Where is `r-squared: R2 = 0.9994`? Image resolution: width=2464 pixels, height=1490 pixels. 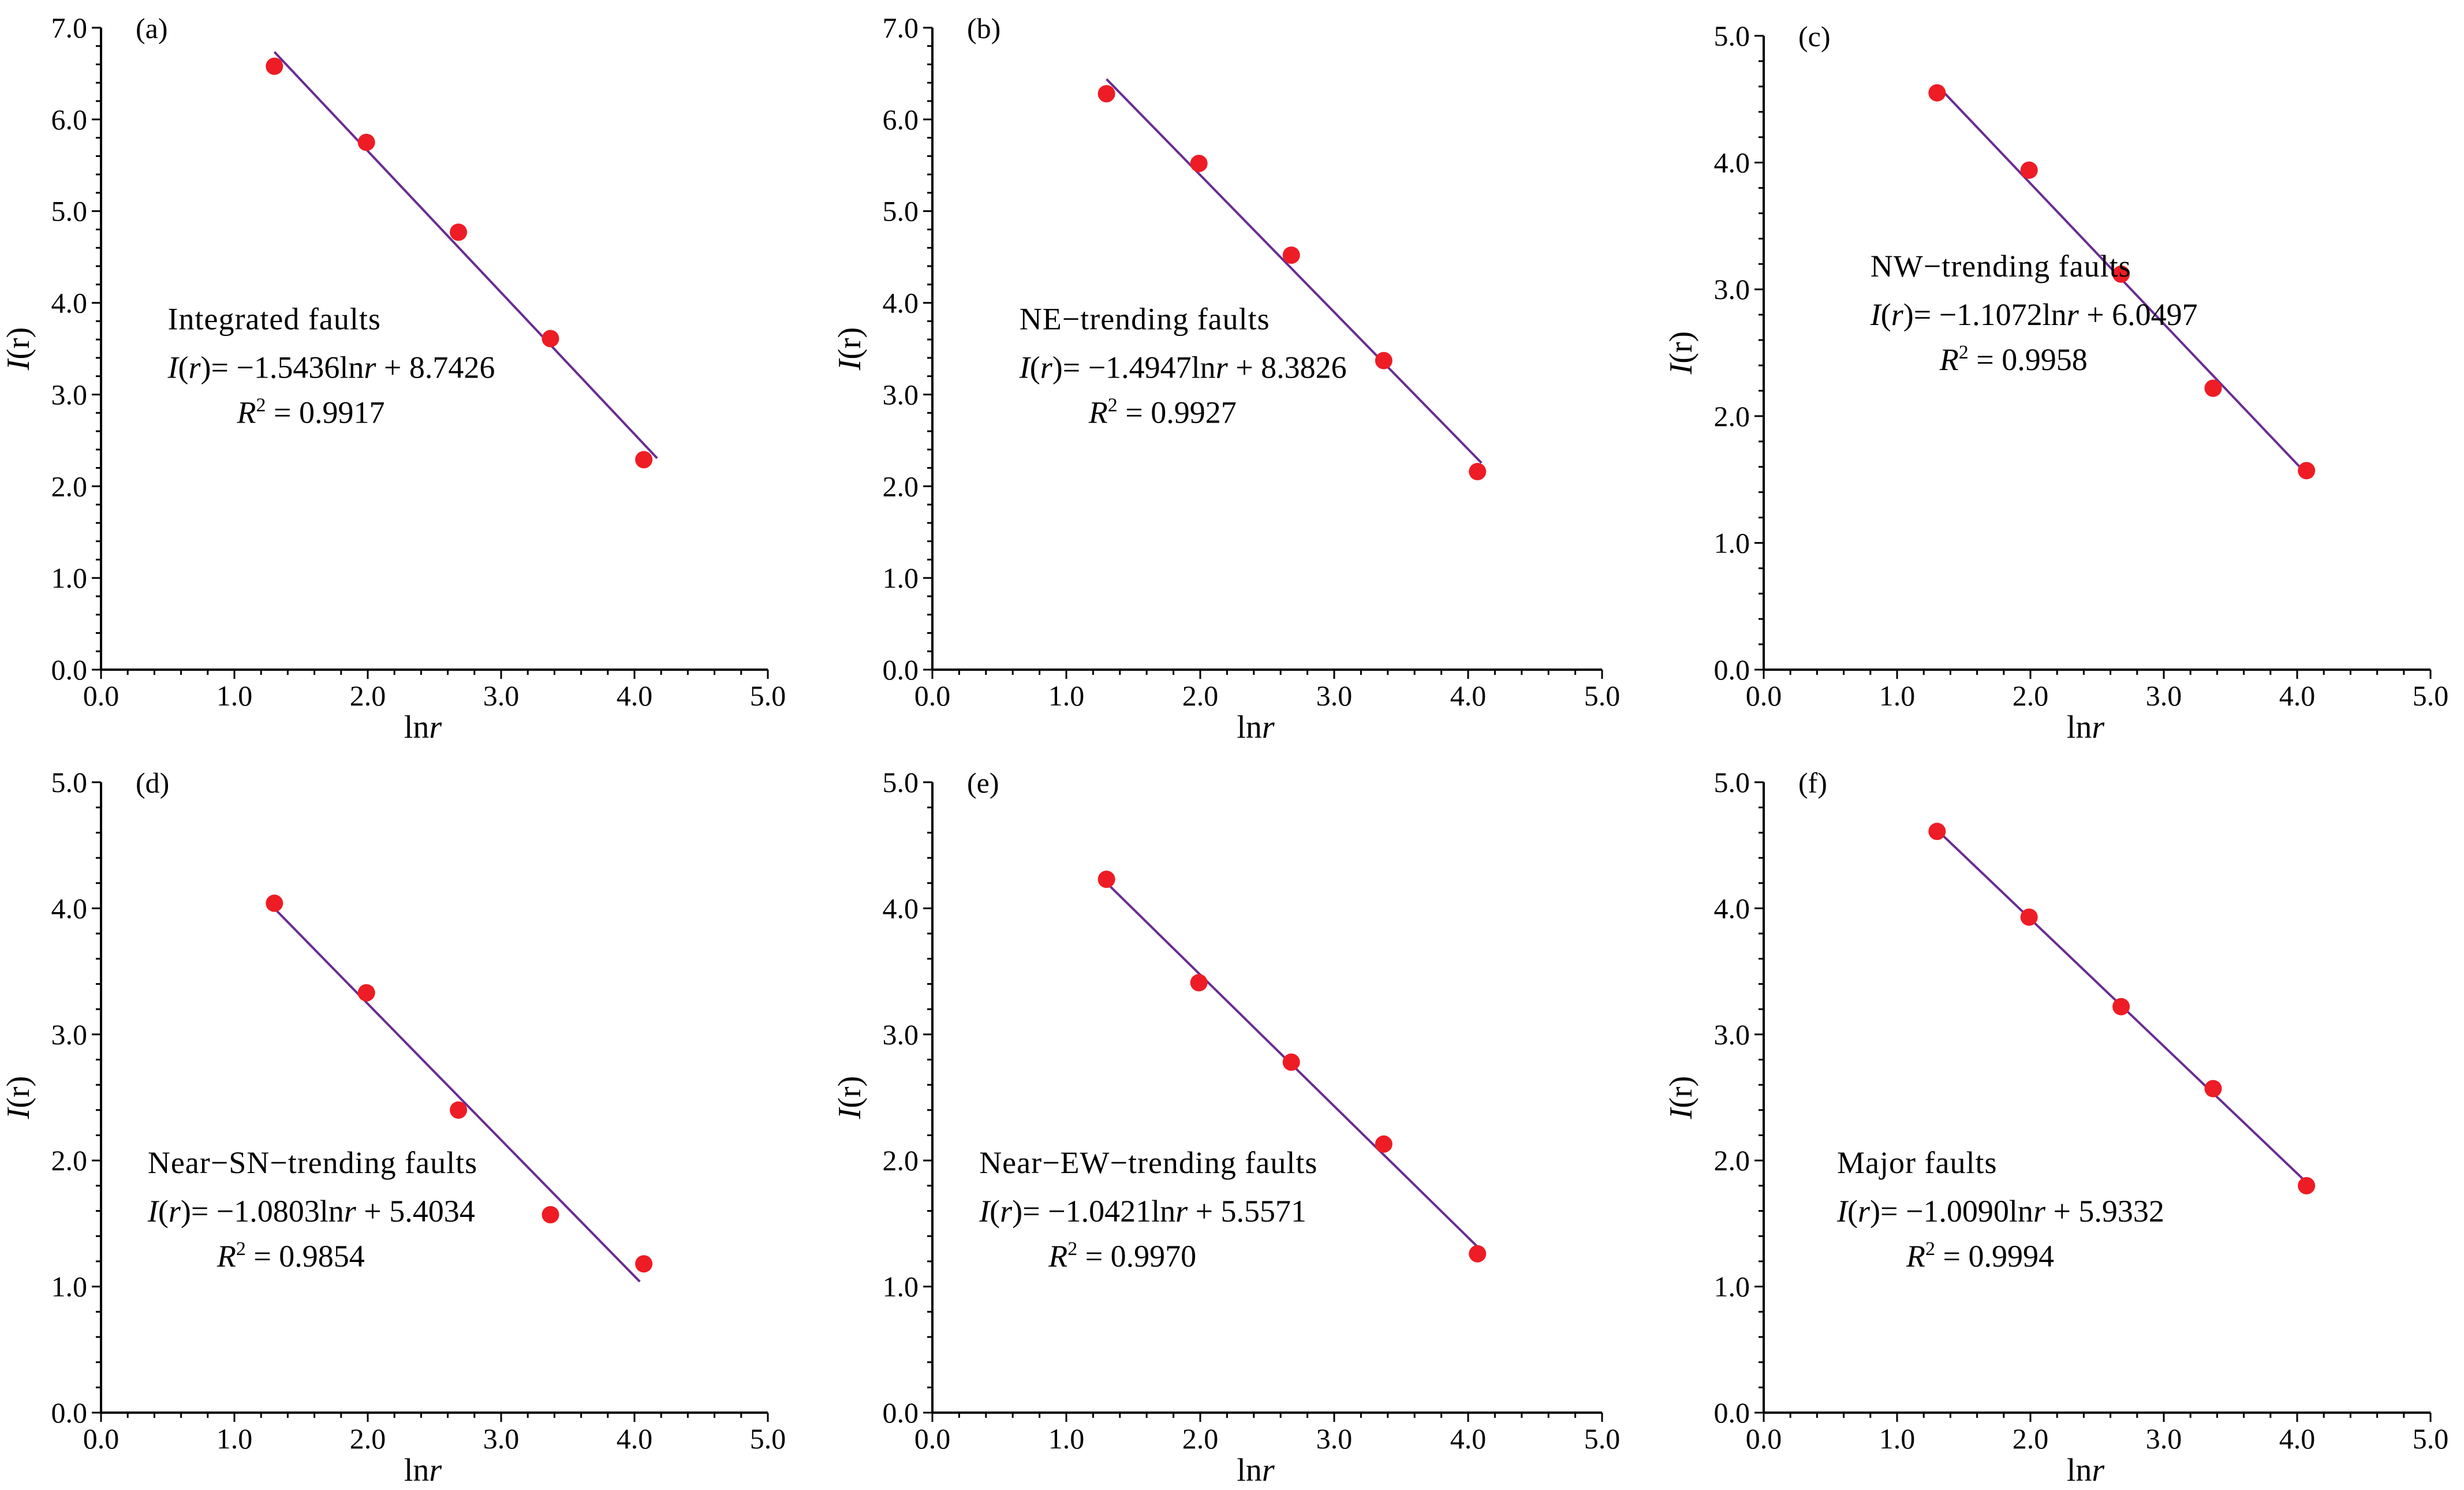 r-squared: R2 = 0.9994 is located at coordinates (1980, 1256).